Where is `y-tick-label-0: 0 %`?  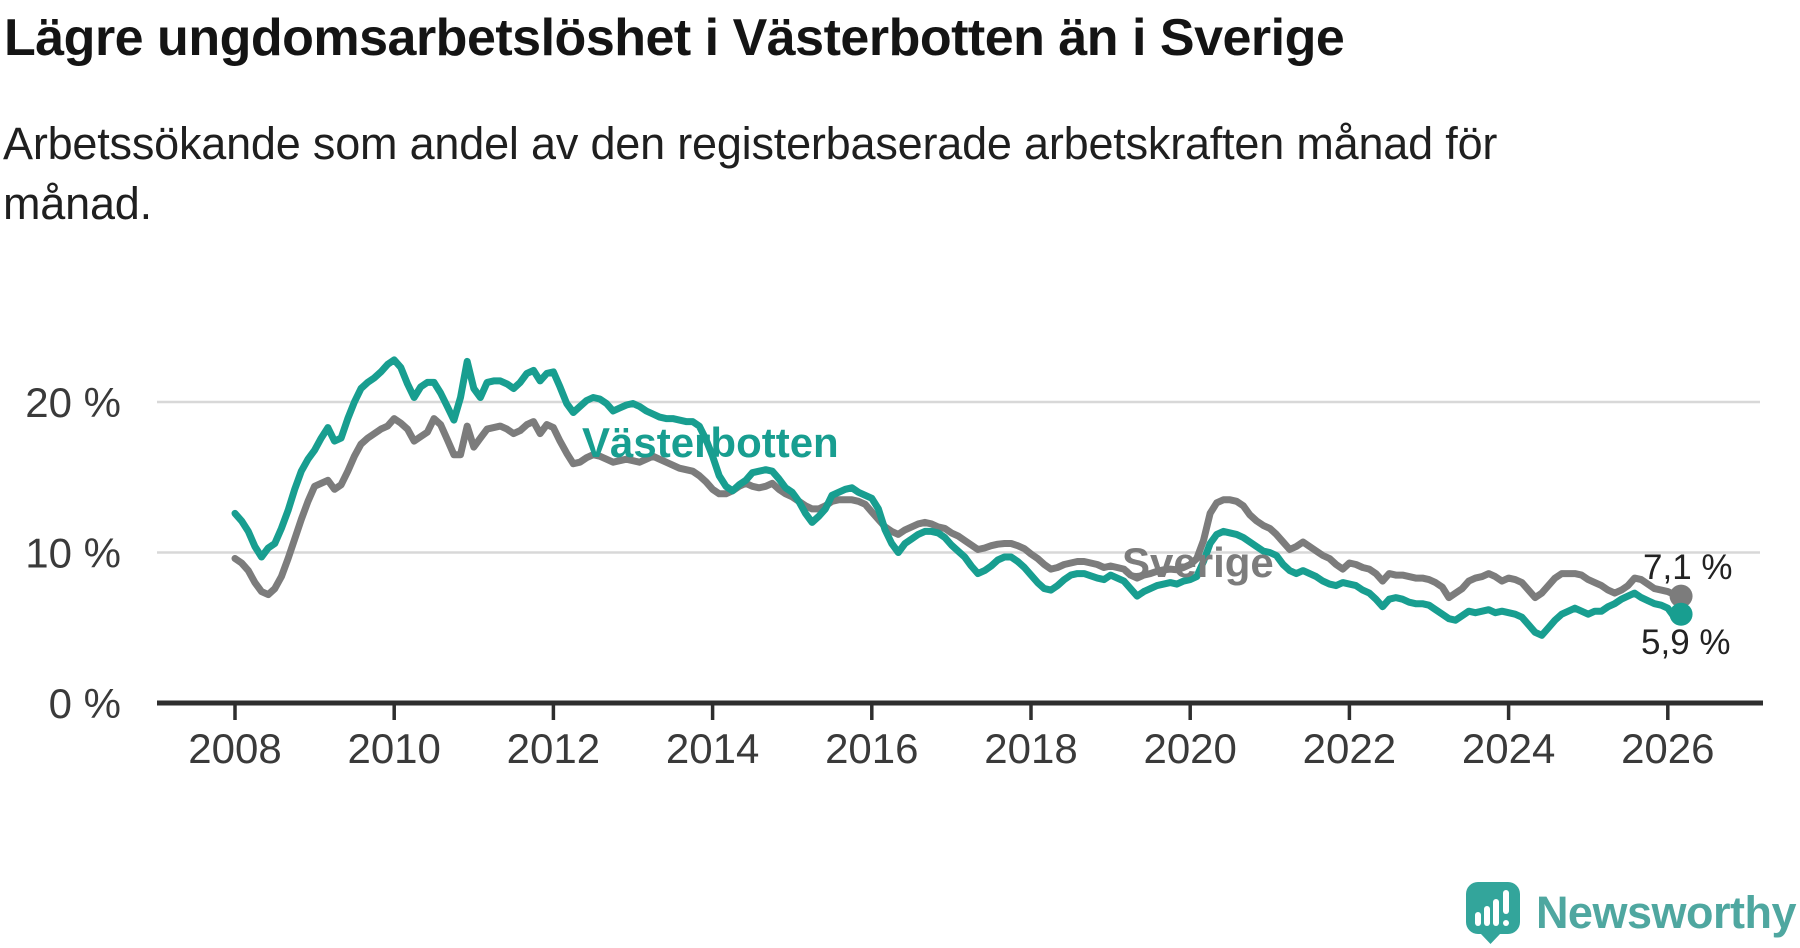 y-tick-label-0: 0 % is located at coordinates (85, 703).